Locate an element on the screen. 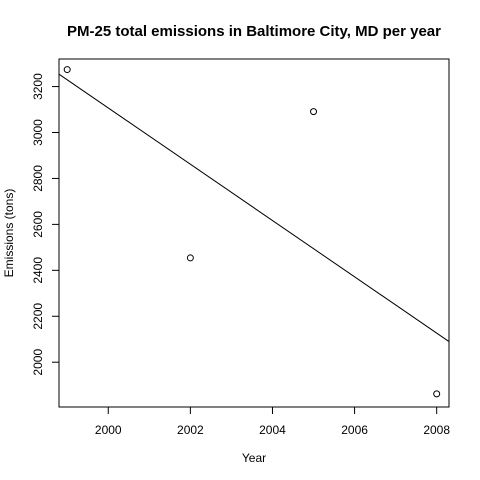  x-tick-label-2004: 2004 is located at coordinates (272, 430).